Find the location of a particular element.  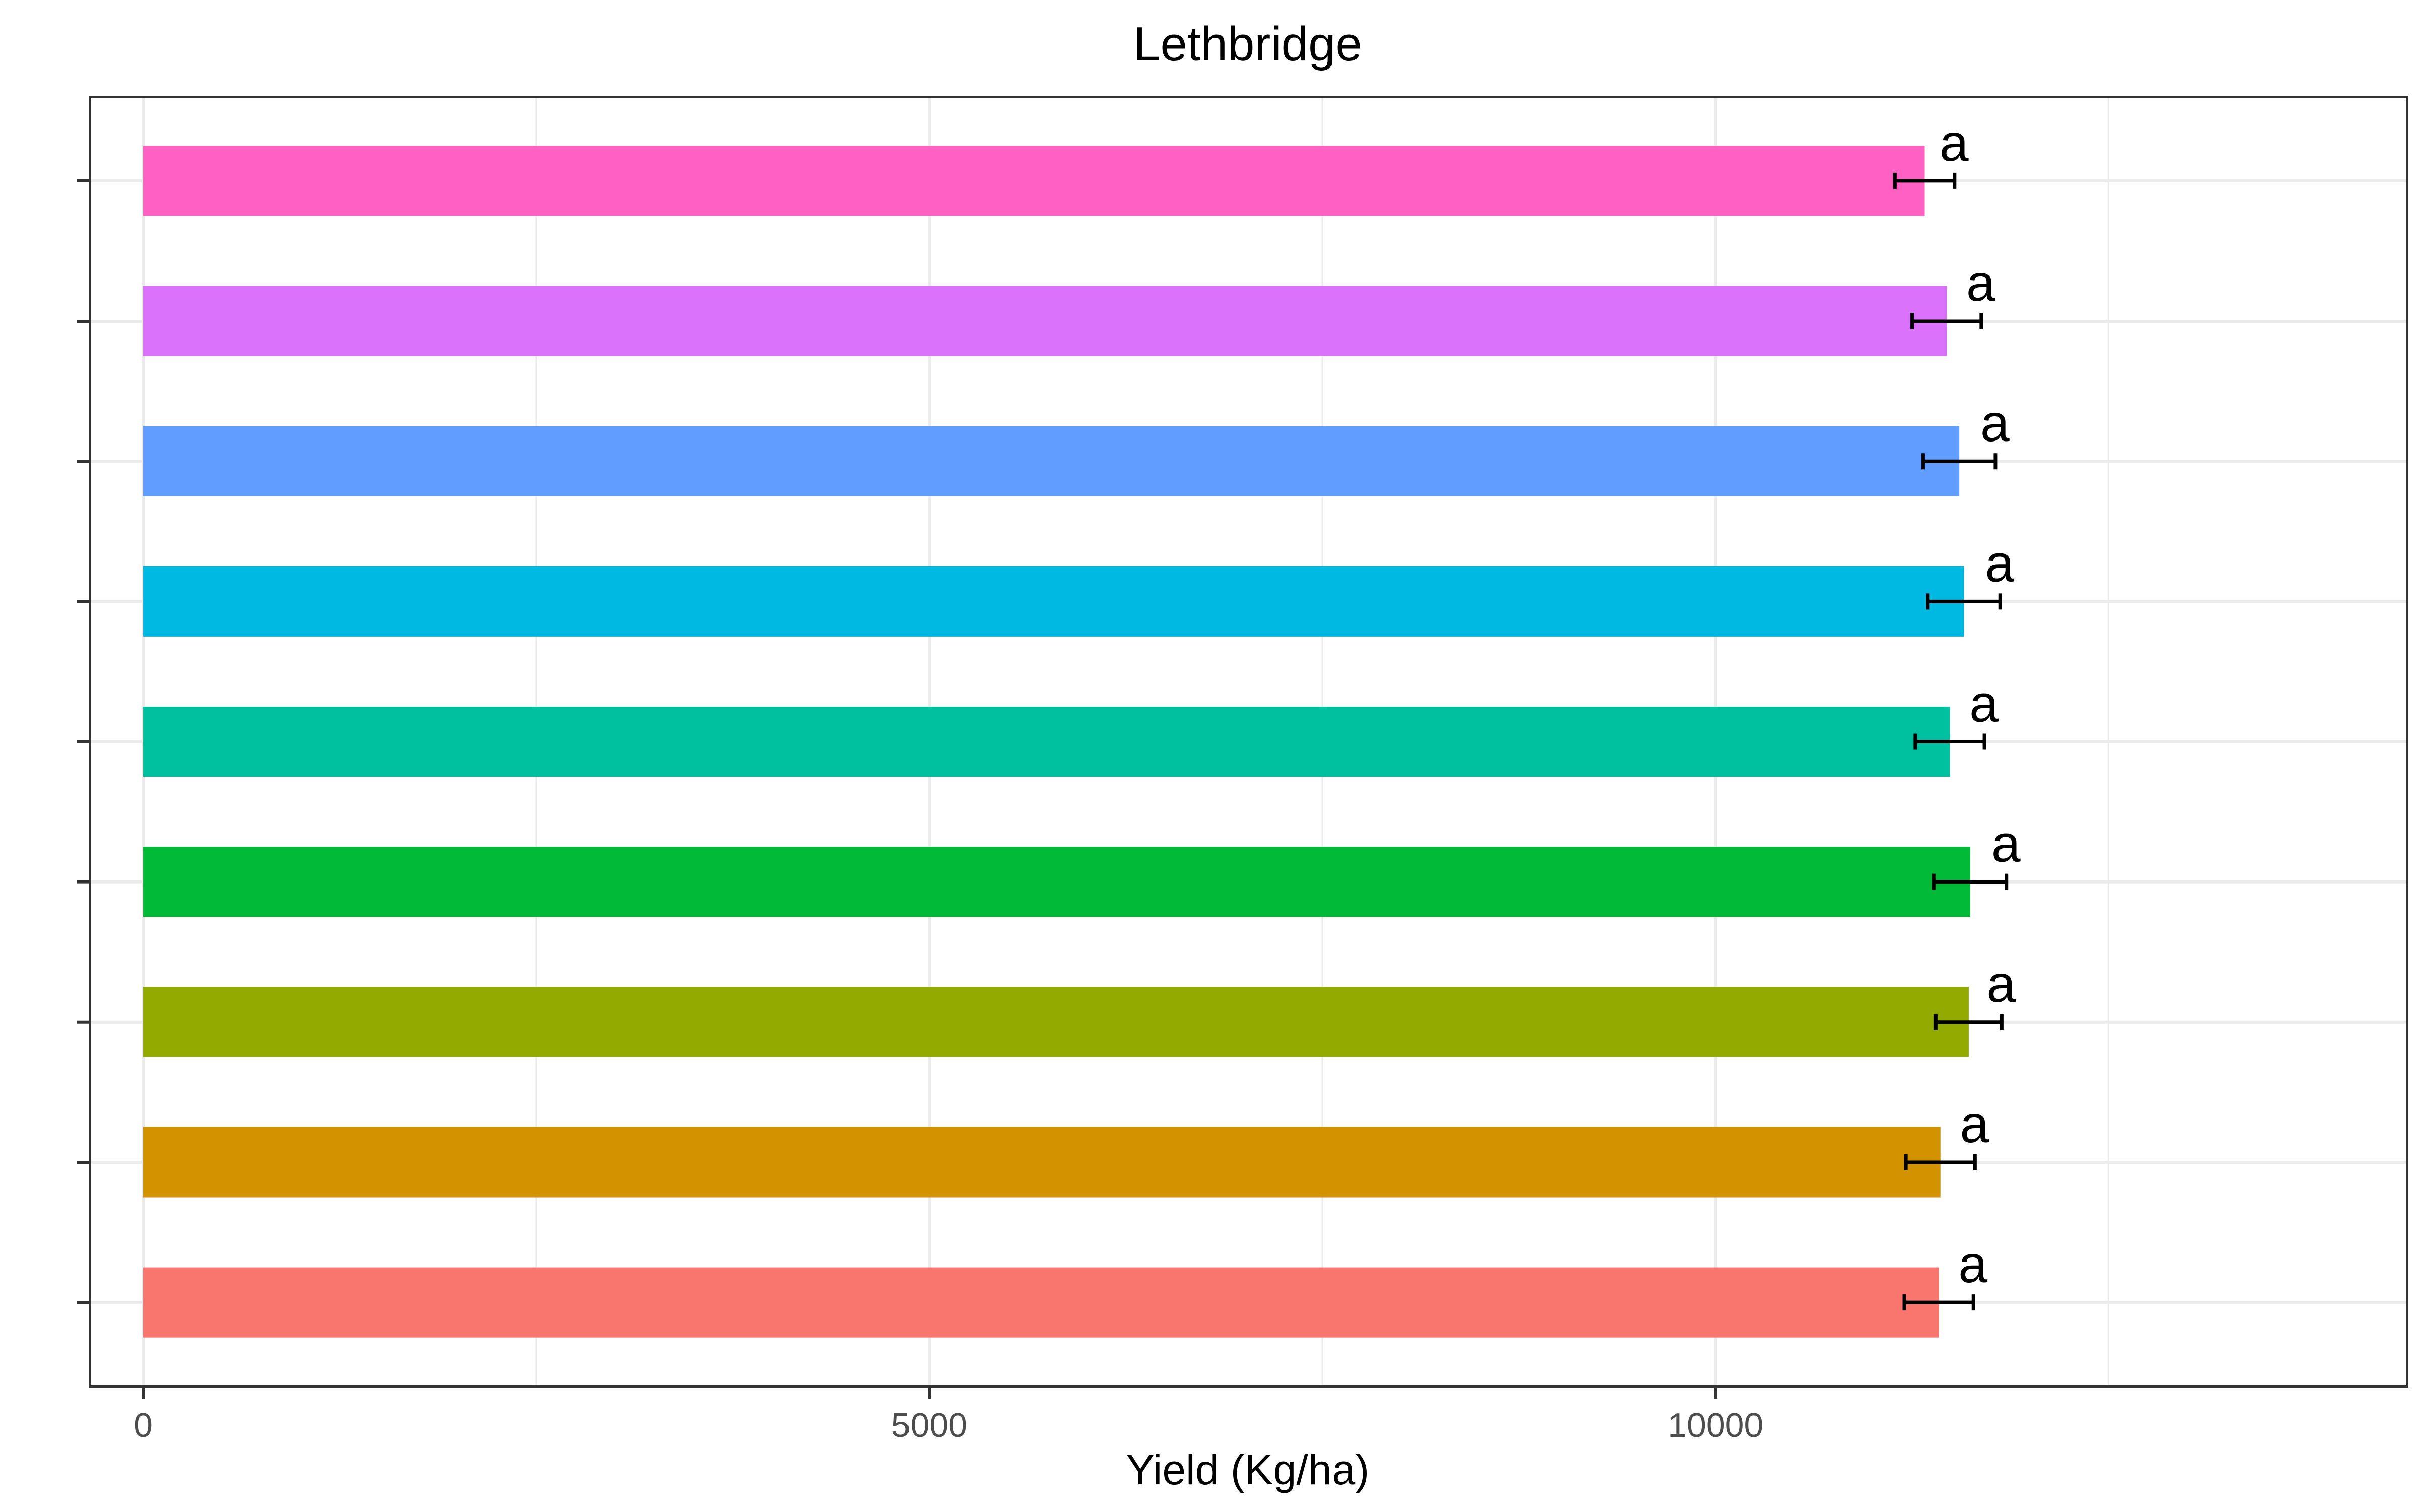

x-axis-ticks is located at coordinates (929, 1393).